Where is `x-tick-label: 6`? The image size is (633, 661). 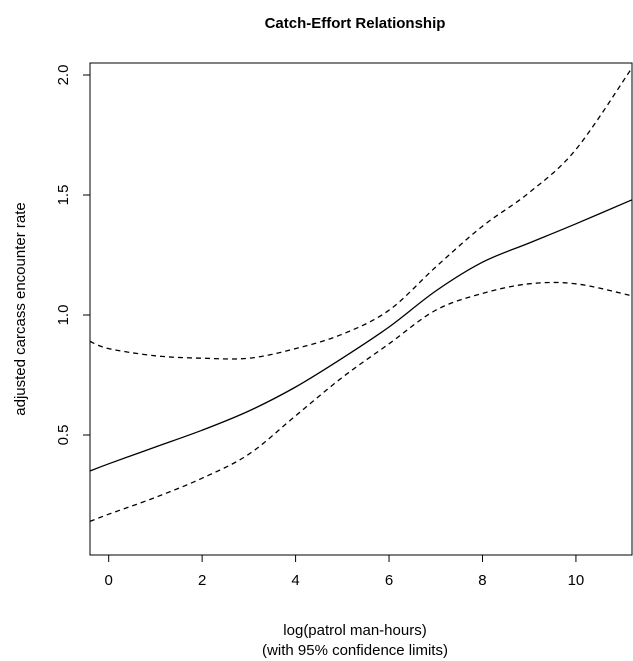 x-tick-label: 6 is located at coordinates (389, 580).